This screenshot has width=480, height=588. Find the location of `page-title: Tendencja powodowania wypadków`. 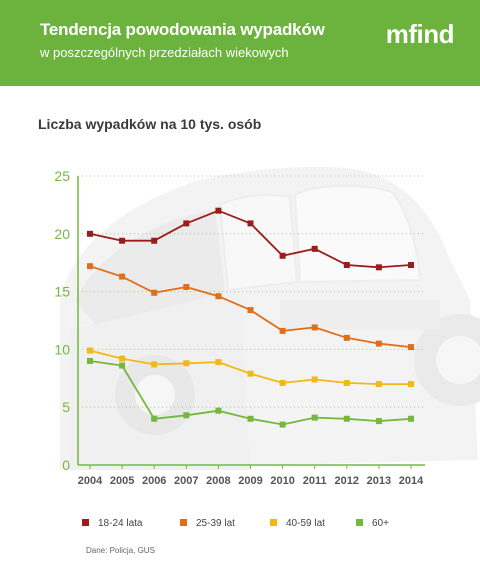

page-title: Tendencja powodowania wypadków is located at coordinates (182, 29).